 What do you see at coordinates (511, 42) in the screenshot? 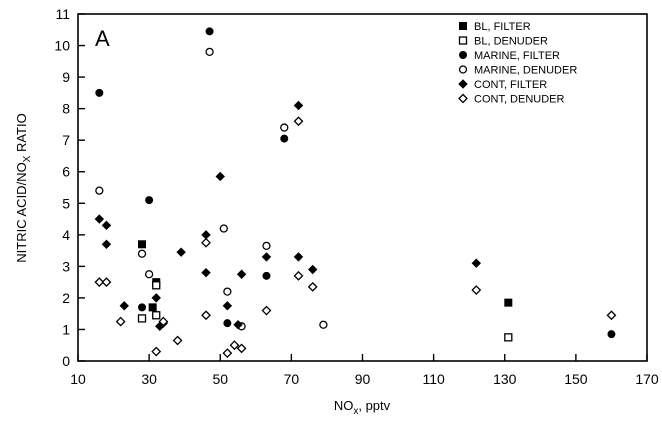
I see `legend-label: BL, DENUDER` at bounding box center [511, 42].